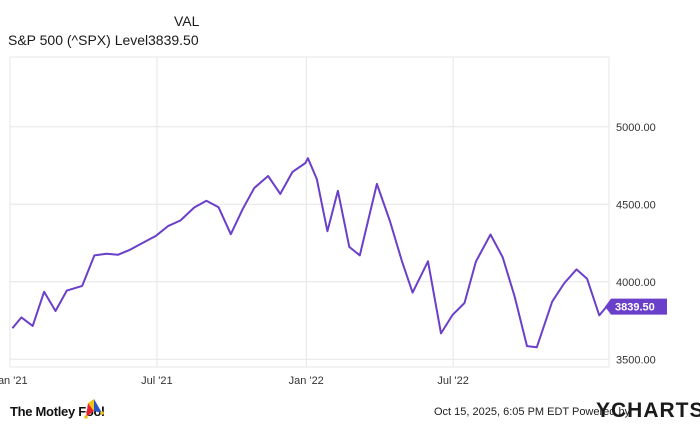  Describe the element at coordinates (94, 409) in the screenshot. I see `jester-hat-icon` at that location.